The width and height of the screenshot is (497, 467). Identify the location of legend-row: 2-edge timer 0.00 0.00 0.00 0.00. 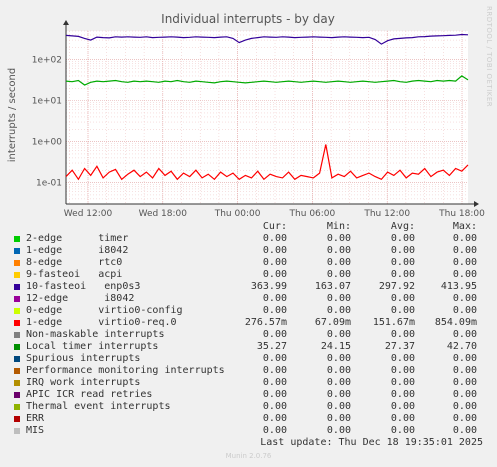
(248, 239).